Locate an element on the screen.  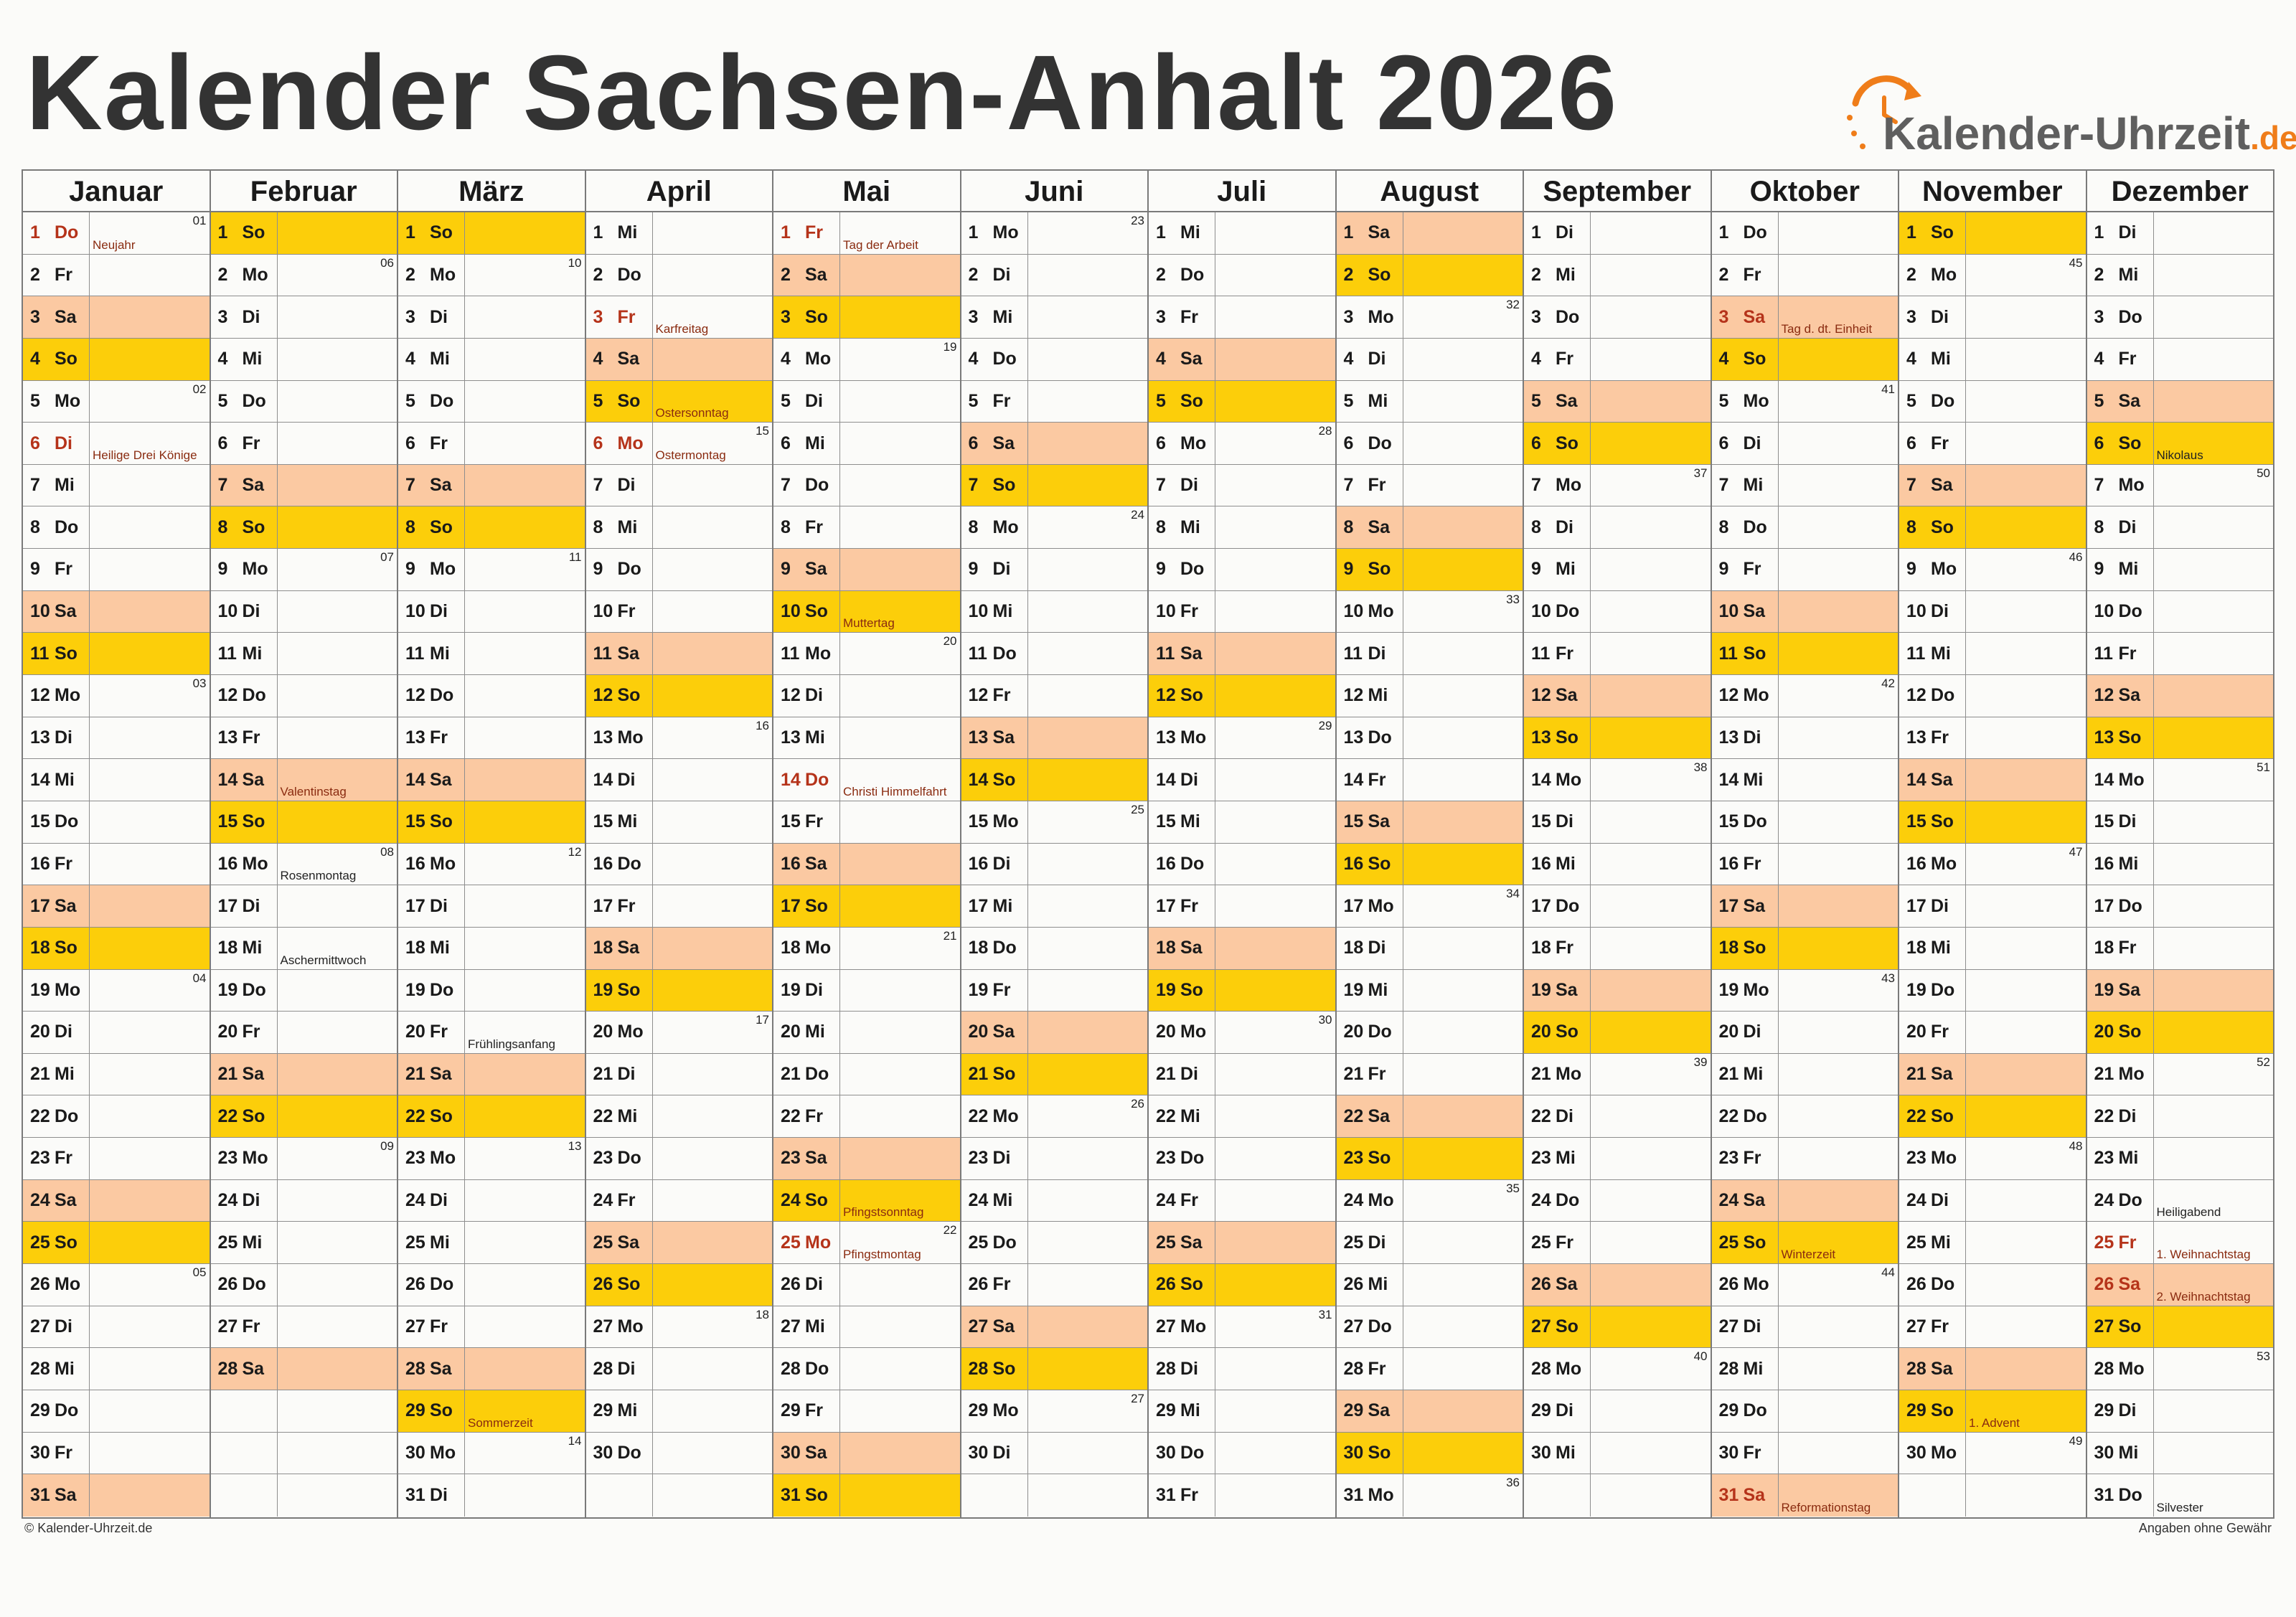
day-cell: 25 So Winterzeit is located at coordinates (1805, 1243).